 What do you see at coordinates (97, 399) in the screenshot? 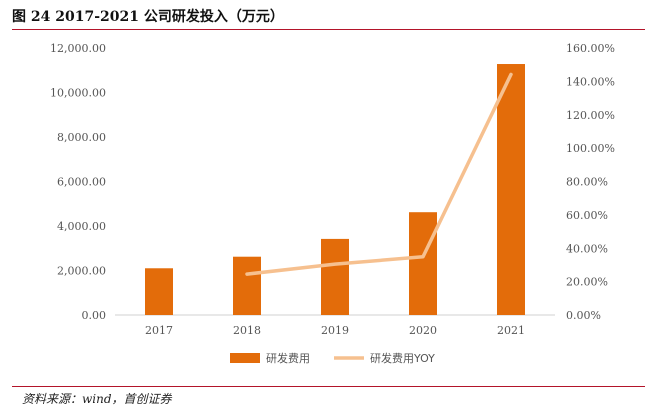
I see `source-note: 资料来源：wind，首创证券` at bounding box center [97, 399].